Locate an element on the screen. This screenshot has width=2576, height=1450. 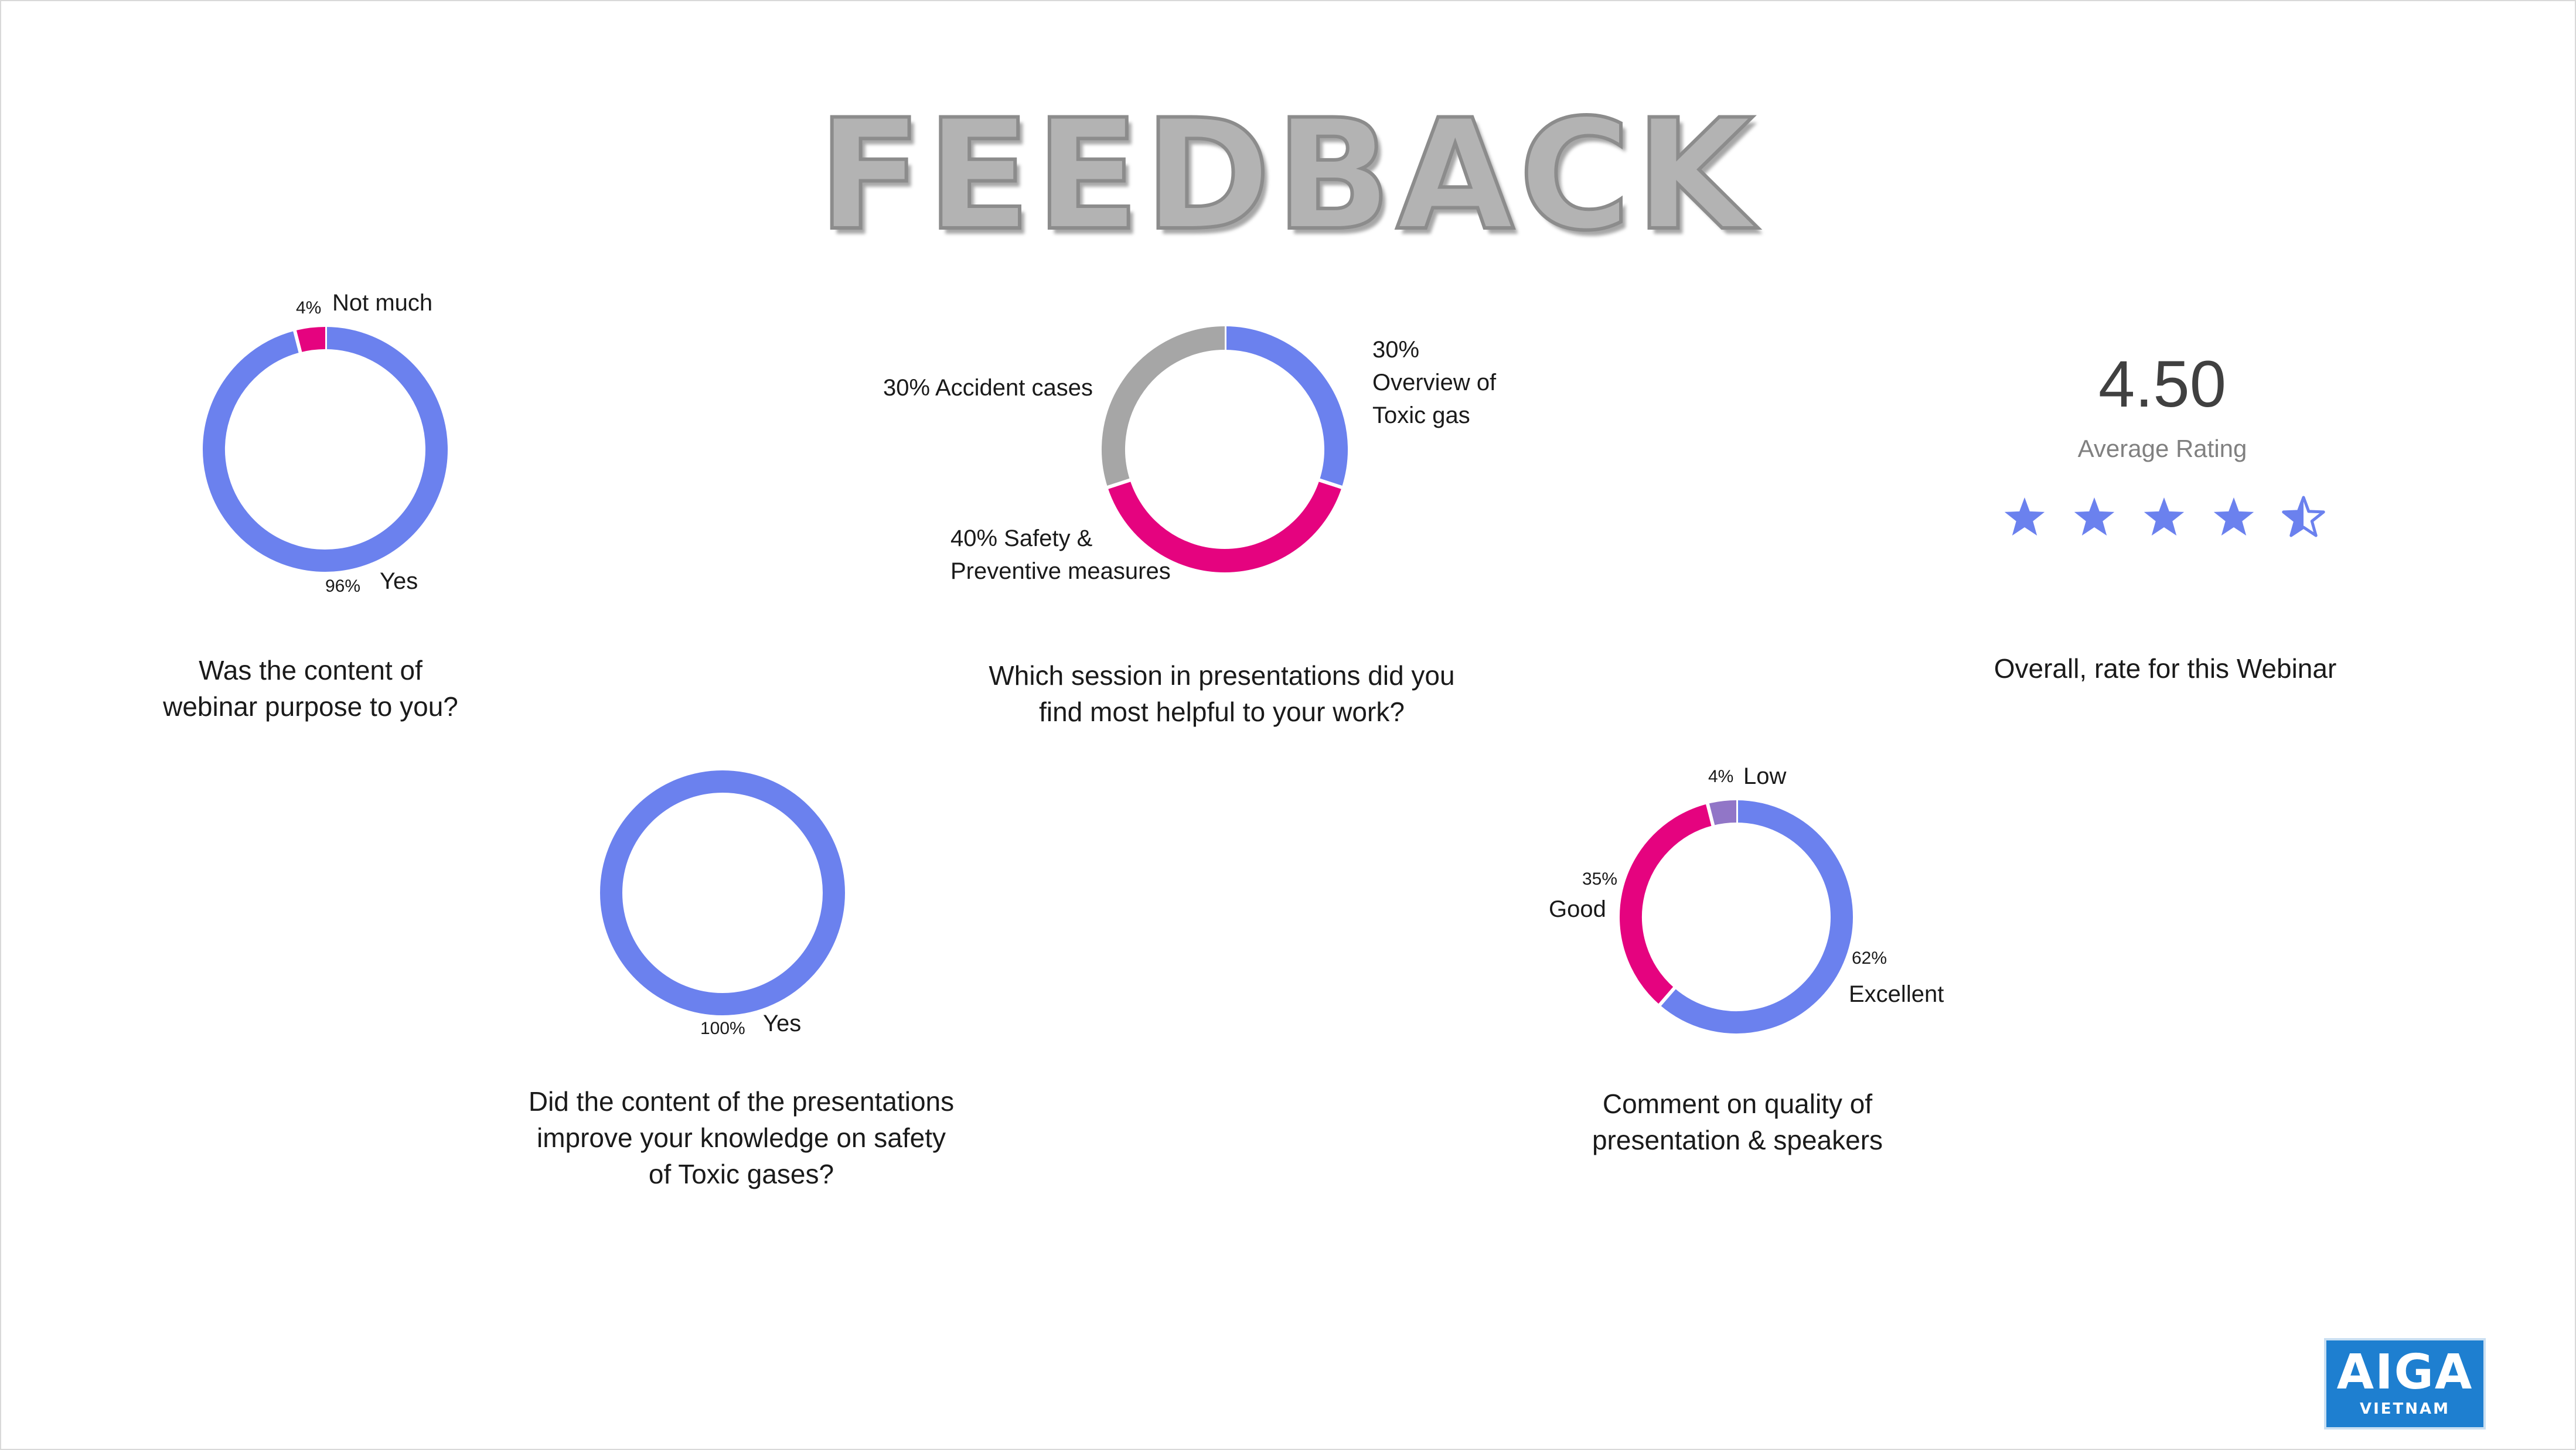
slice-label: 30% Accident cases is located at coordinates (988, 388).